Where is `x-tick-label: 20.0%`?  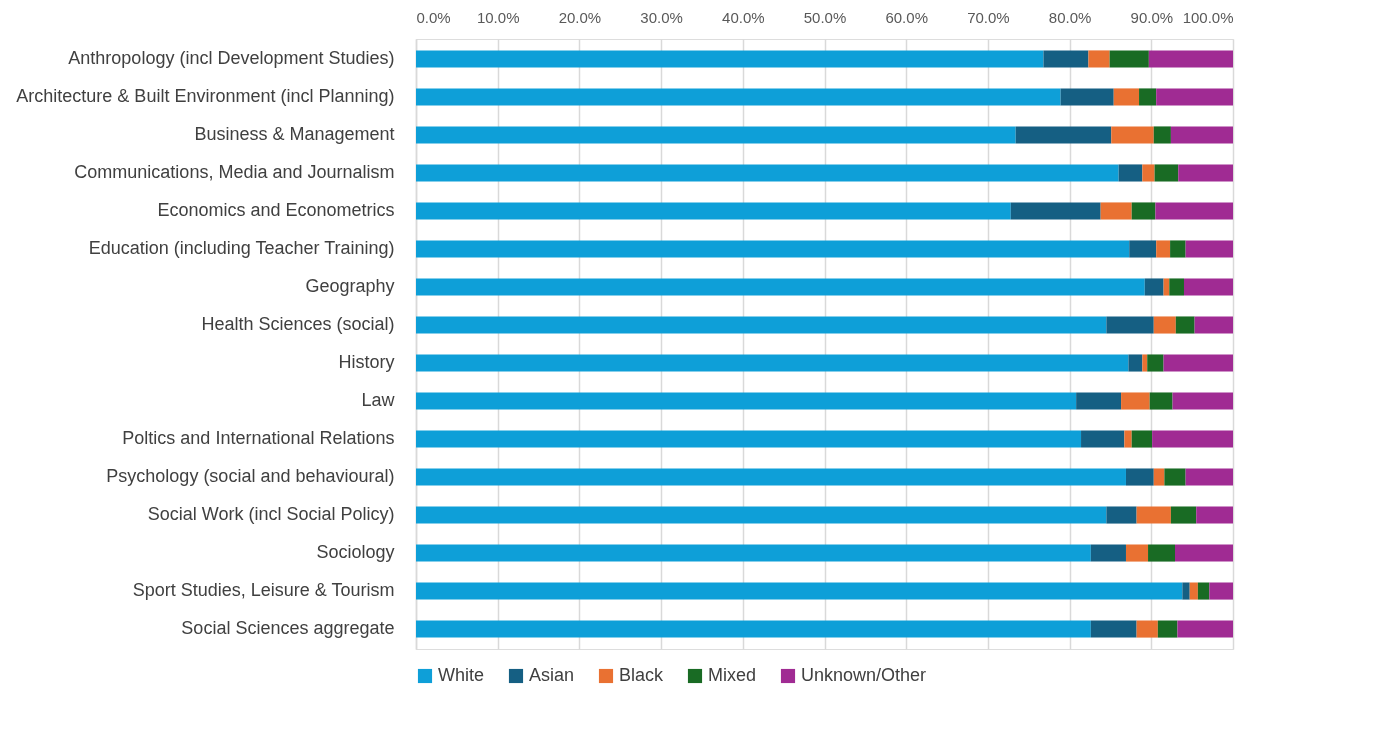 x-tick-label: 20.0% is located at coordinates (580, 17).